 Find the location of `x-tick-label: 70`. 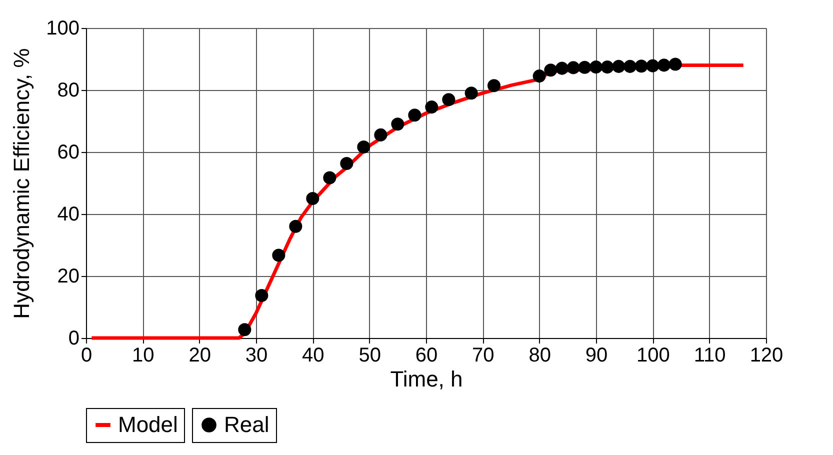

x-tick-label: 70 is located at coordinates (483, 355).